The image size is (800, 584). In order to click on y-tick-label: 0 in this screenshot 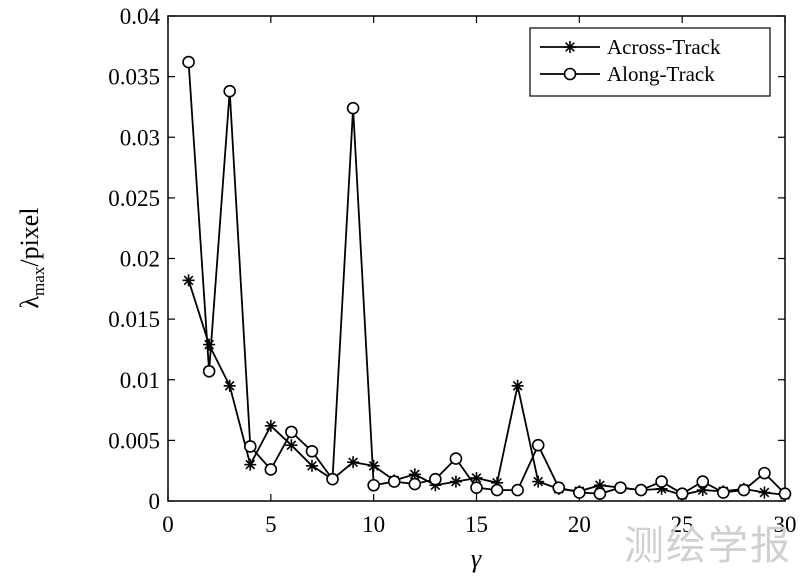, I will do `click(155, 501)`.